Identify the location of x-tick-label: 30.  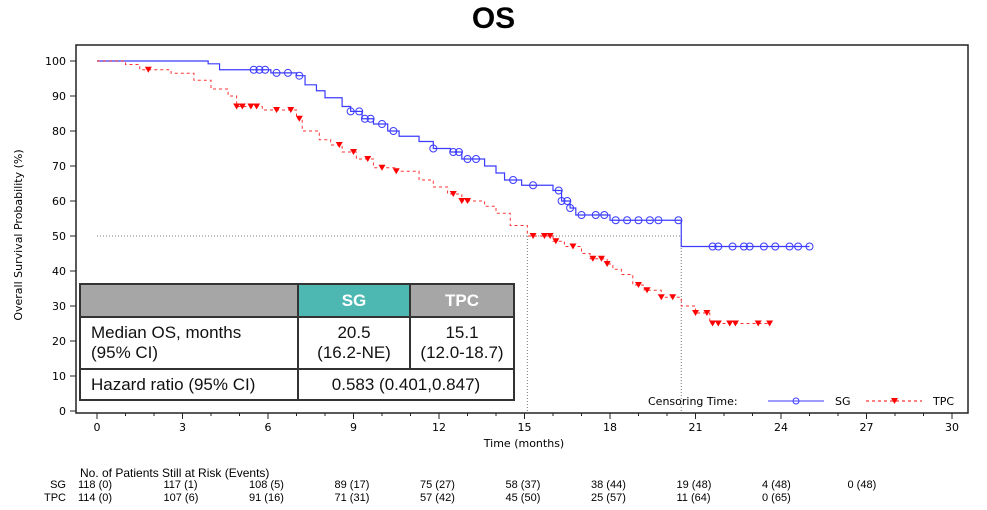
(952, 427).